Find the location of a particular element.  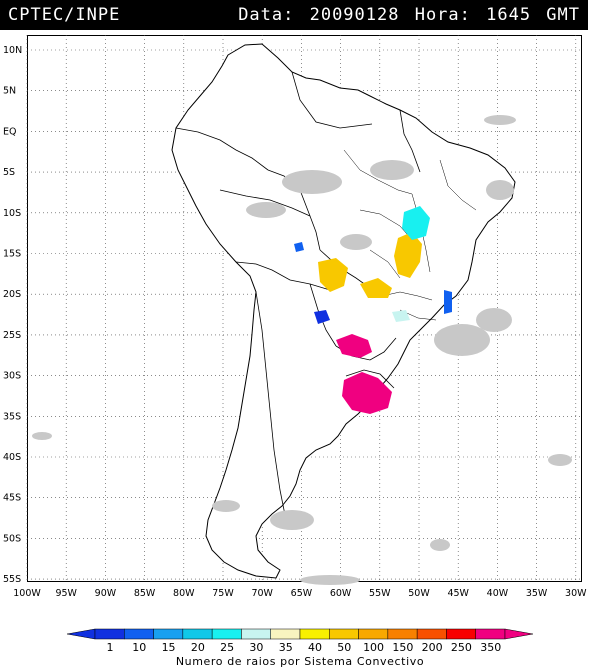

convective-cell-rondonia is located at coordinates (299, 247).